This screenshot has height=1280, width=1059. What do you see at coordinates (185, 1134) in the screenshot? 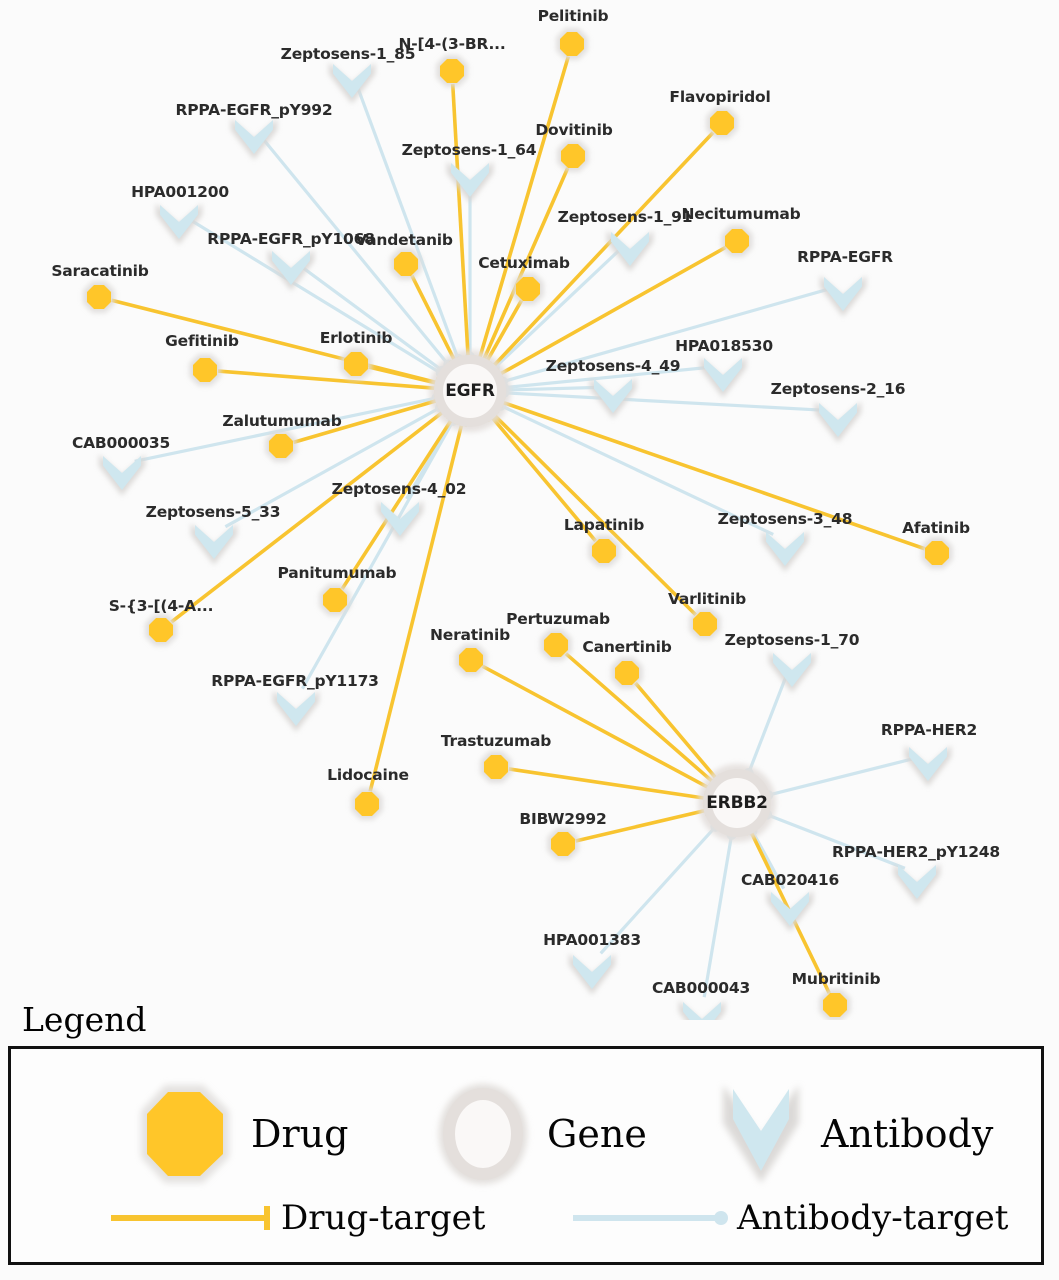
I see `drug-icon` at bounding box center [185, 1134].